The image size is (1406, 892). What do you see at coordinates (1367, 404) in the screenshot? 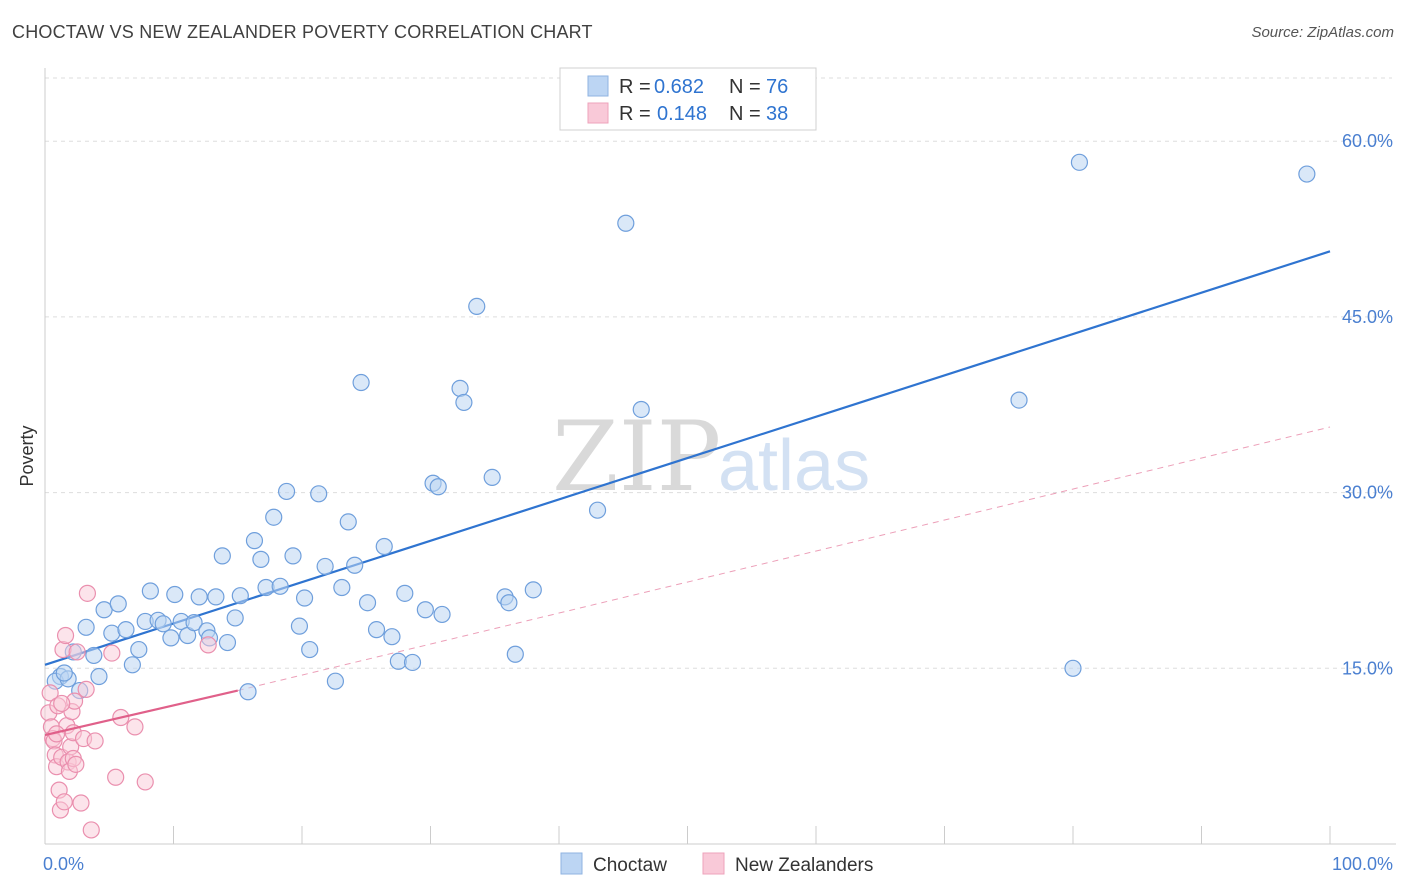
I see `y-tick-labels: 15.0% 30.0% 45.0% 60.0%` at bounding box center [1367, 404].